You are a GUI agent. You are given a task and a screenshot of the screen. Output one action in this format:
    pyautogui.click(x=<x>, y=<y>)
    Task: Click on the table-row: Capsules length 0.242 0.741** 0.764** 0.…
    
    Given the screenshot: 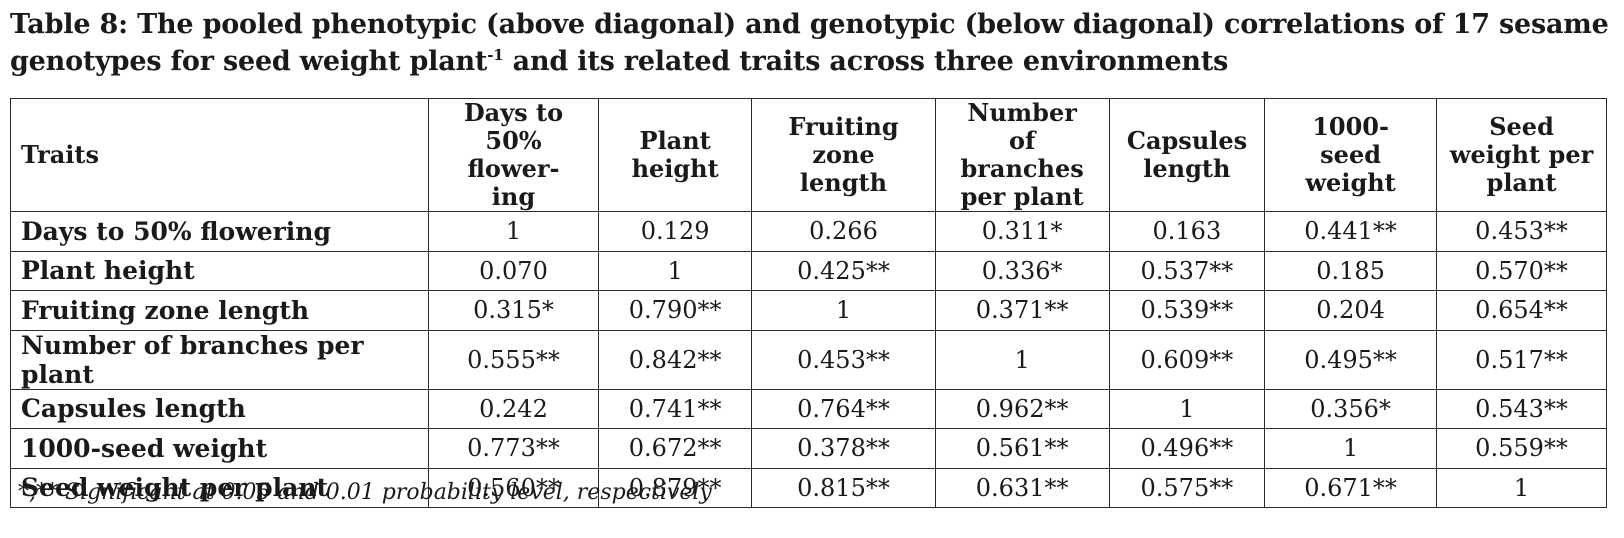 What is the action you would take?
    pyautogui.click(x=808, y=408)
    